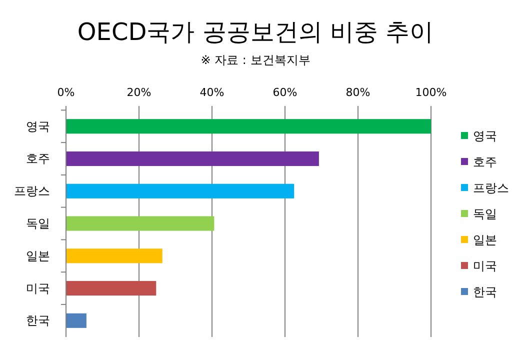 Image resolution: width=531 pixels, height=349 pixels. I want to click on legend-label: 미국, so click(485, 266).